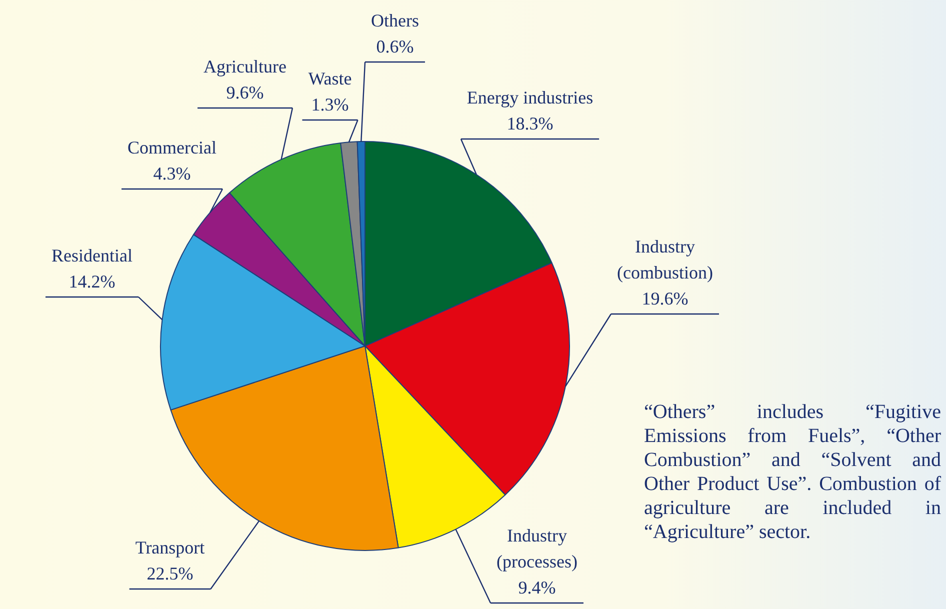 The width and height of the screenshot is (946, 609). What do you see at coordinates (170, 548) in the screenshot?
I see `slice-label: Transport` at bounding box center [170, 548].